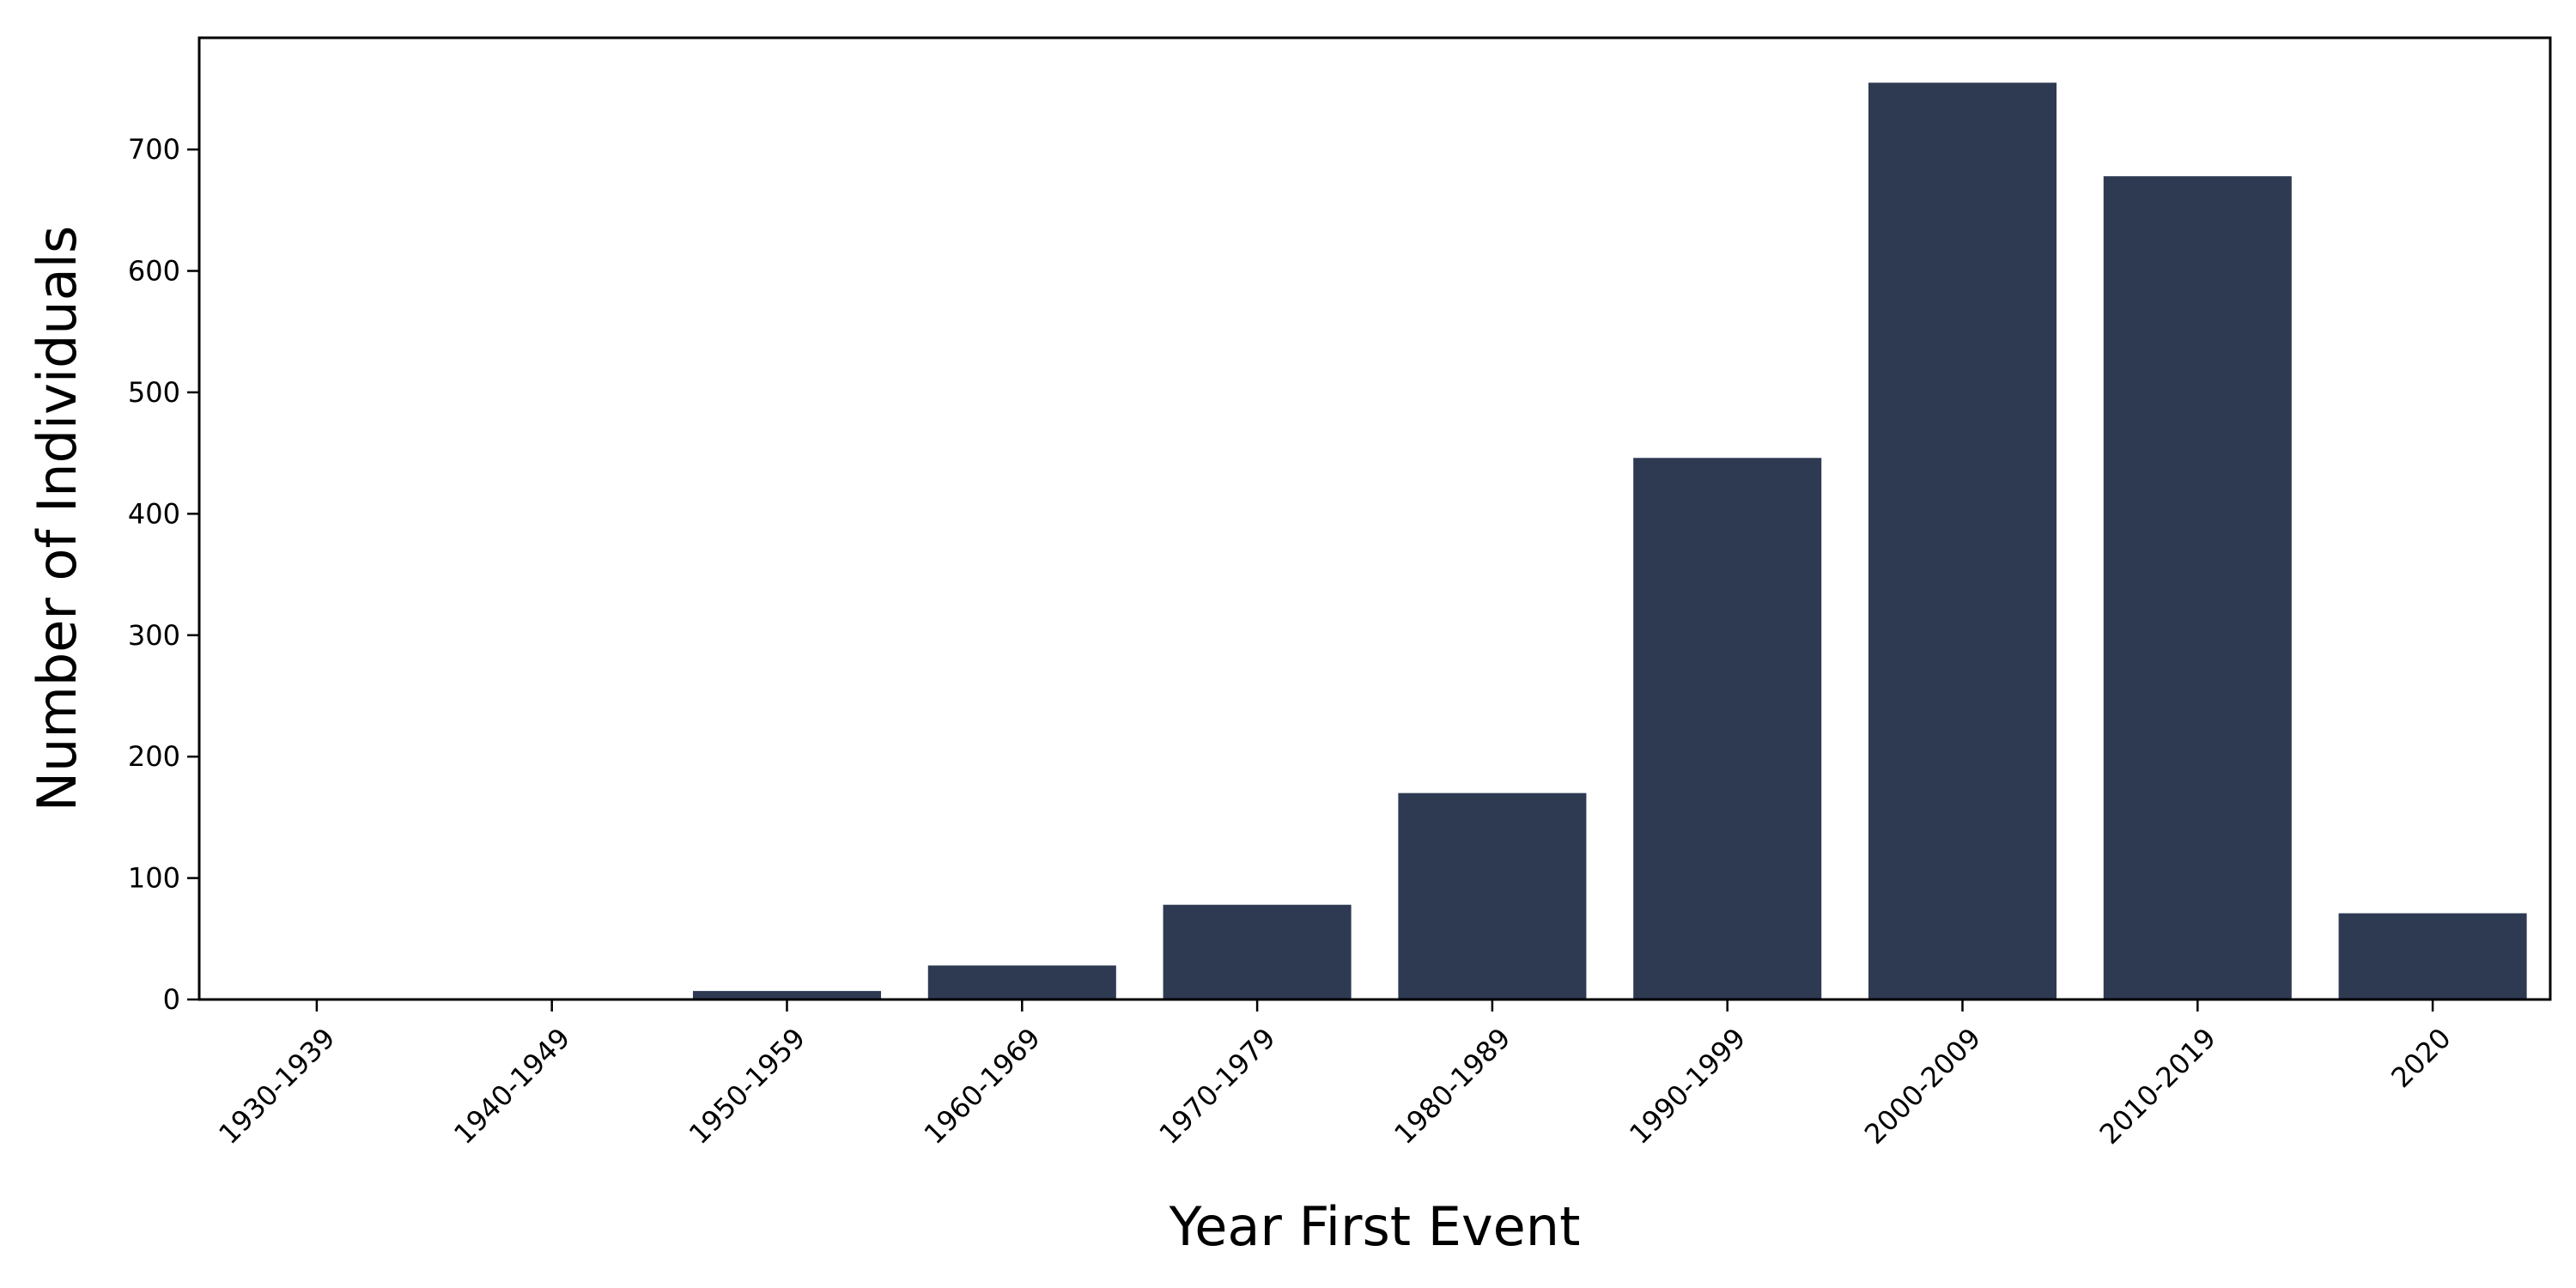  I want to click on x-tick-label: 1940-1949, so click(512, 1086).